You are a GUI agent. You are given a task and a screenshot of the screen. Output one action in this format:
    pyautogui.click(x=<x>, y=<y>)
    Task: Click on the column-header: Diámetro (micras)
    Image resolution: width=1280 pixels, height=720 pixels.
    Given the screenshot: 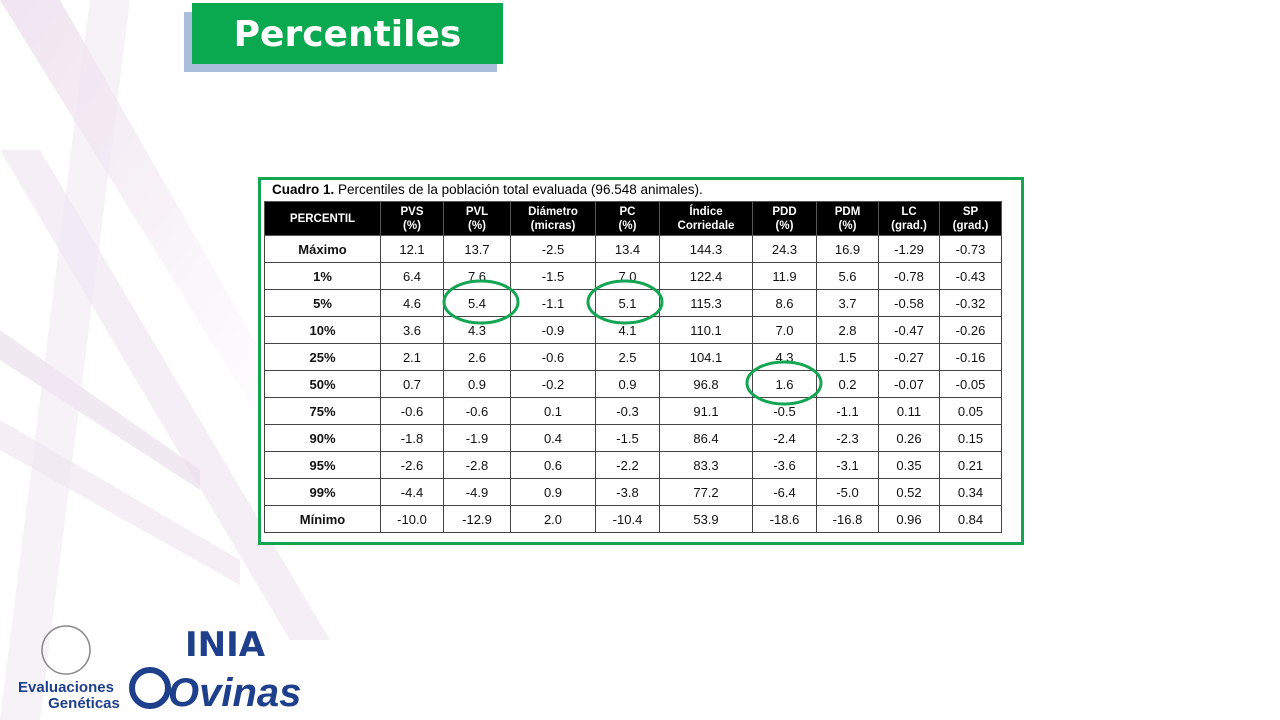 What is the action you would take?
    pyautogui.click(x=553, y=218)
    